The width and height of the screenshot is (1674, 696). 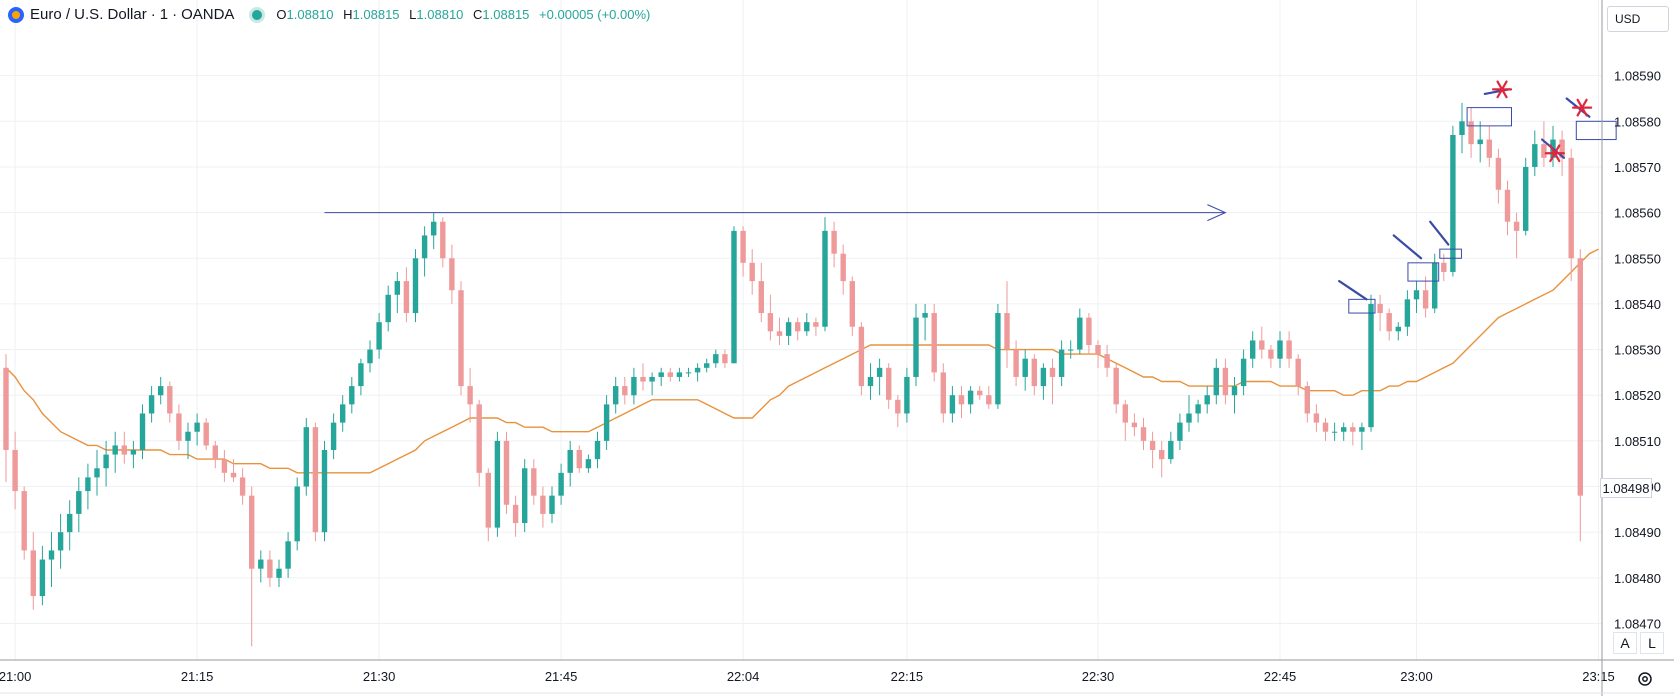 What do you see at coordinates (595, 14) in the screenshot?
I see `change-value: +0.00005 (+0.00%)` at bounding box center [595, 14].